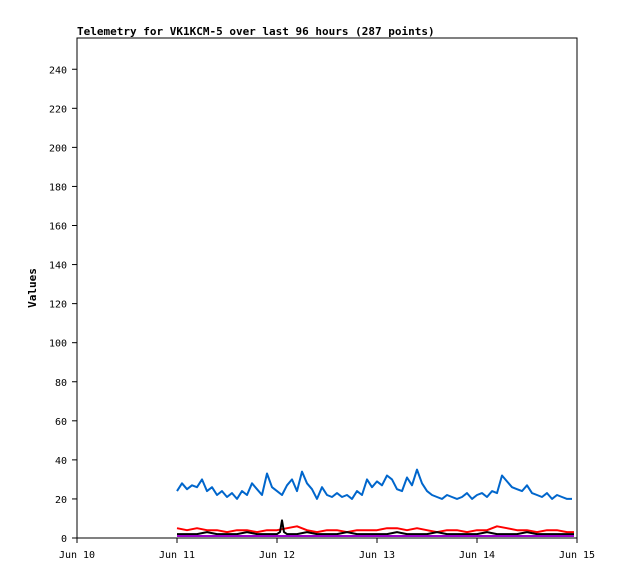 The width and height of the screenshot is (618, 579). Describe the element at coordinates (477, 555) in the screenshot. I see `x-tick-label: Jun 14` at that location.